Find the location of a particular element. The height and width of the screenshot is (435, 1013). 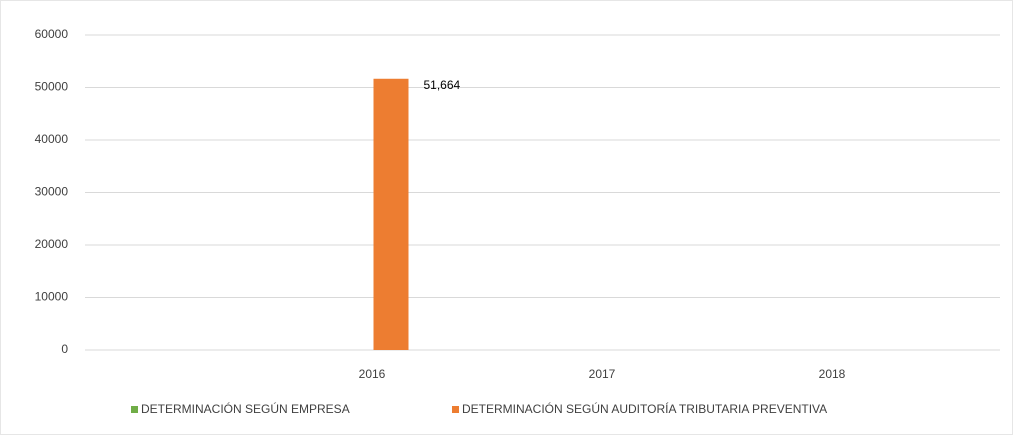

x-tick-label: 2018 is located at coordinates (832, 374).